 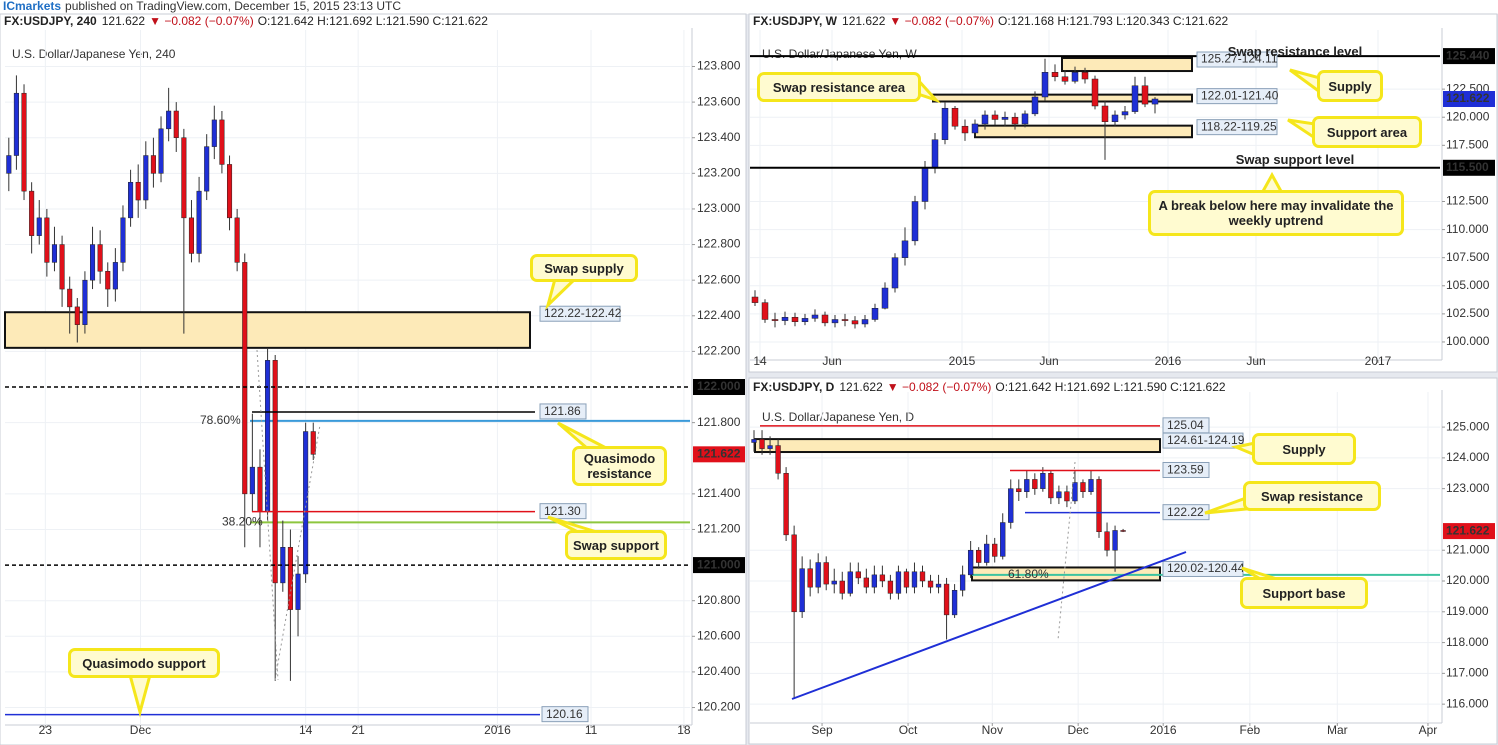 What do you see at coordinates (1255, 361) in the screenshot?
I see `x-tick-label: Jun` at bounding box center [1255, 361].